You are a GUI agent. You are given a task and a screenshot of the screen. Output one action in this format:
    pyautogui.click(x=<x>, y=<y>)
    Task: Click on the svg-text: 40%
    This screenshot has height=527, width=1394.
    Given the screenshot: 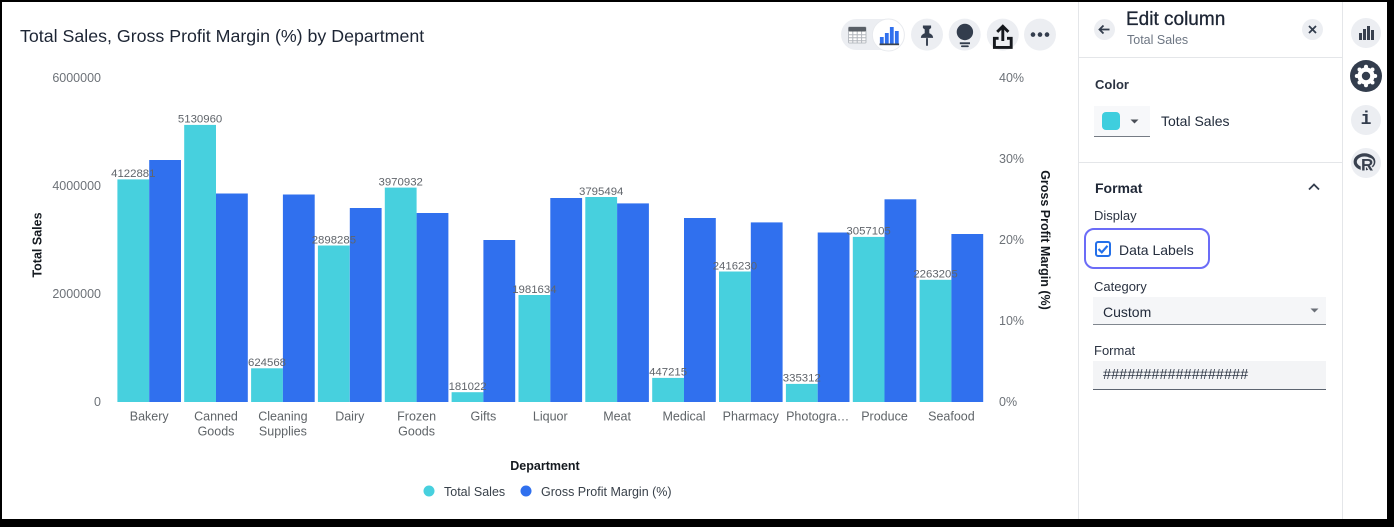 What is the action you would take?
    pyautogui.click(x=1011, y=78)
    